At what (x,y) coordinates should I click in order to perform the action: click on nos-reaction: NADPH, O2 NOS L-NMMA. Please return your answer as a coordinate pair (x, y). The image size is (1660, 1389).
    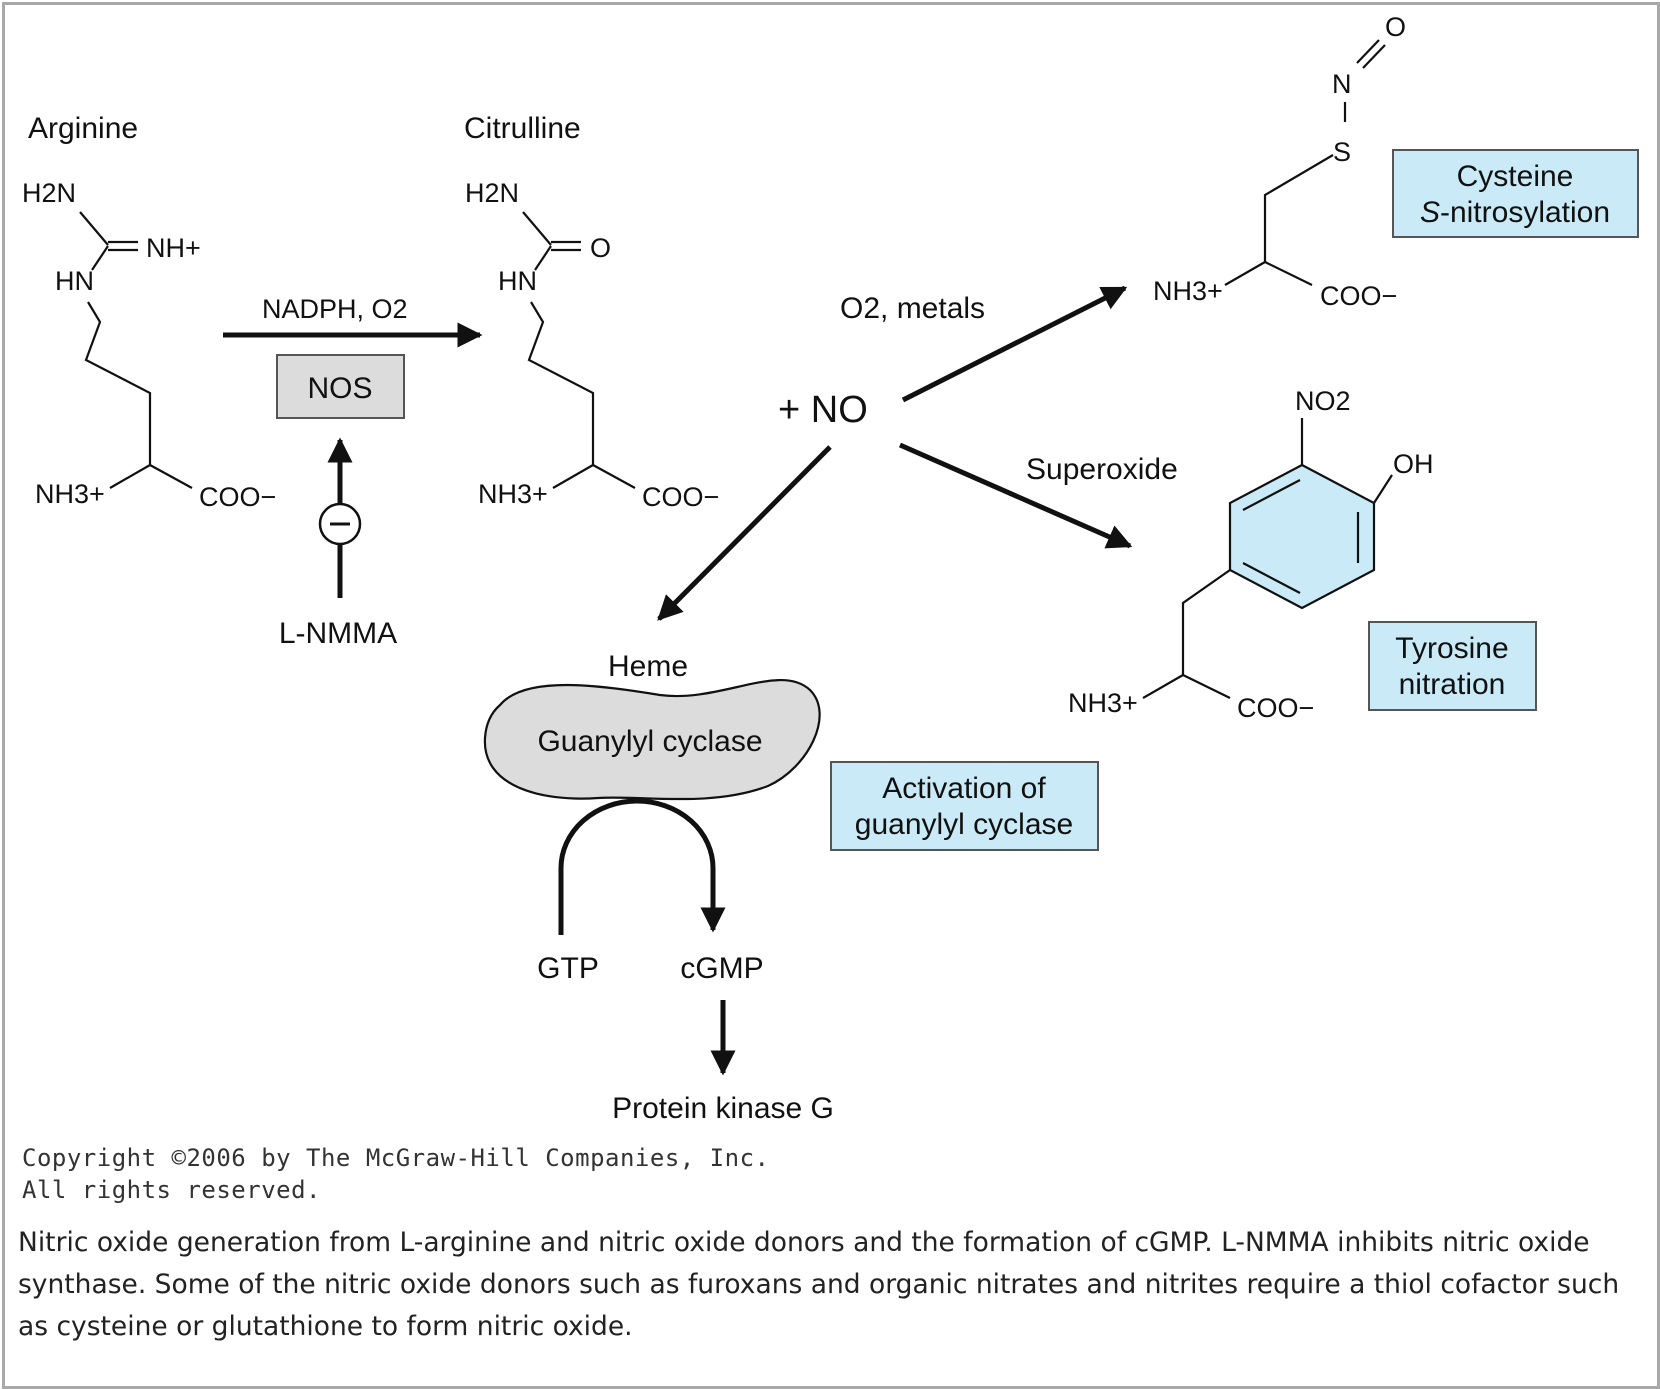
    Looking at the image, I should click on (353, 472).